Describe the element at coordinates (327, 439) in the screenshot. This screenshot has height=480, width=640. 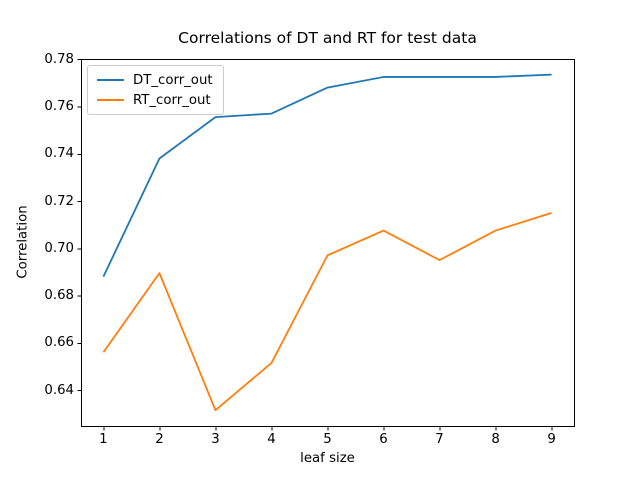
I see `x-tick-label: 5` at that location.